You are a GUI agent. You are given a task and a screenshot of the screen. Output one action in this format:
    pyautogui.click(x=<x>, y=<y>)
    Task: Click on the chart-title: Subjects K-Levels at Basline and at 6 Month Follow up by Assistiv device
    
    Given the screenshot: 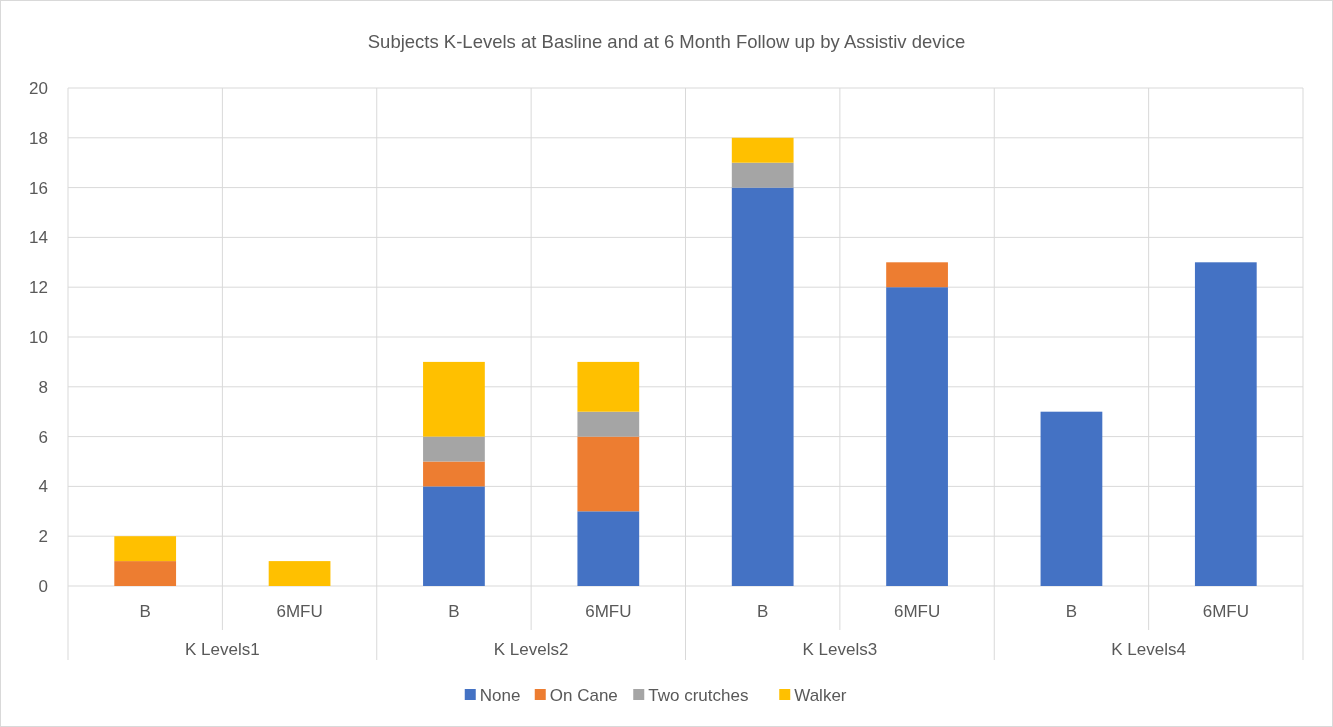 What is the action you would take?
    pyautogui.click(x=666, y=41)
    